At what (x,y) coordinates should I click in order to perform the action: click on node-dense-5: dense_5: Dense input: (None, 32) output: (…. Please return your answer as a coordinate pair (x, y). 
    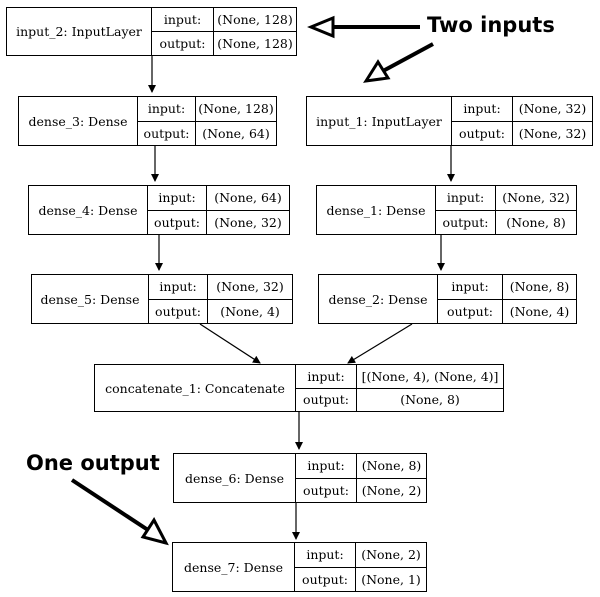
    Looking at the image, I should click on (162, 299).